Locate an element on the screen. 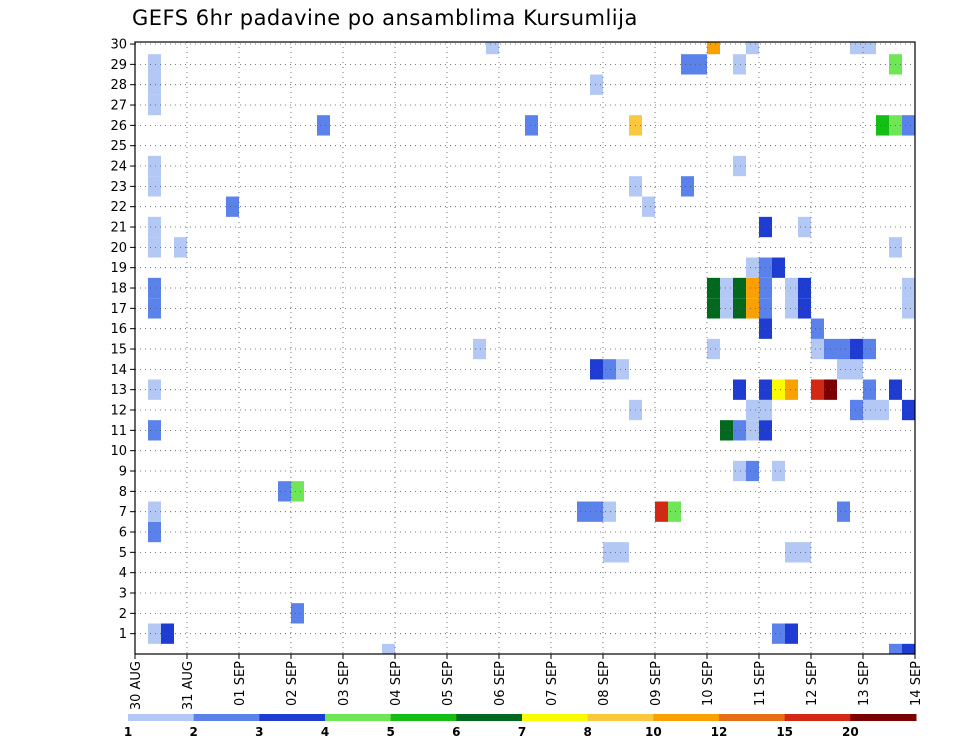 Image resolution: width=960 pixels, height=742 pixels. y-tick-label: 28 is located at coordinates (118, 85).